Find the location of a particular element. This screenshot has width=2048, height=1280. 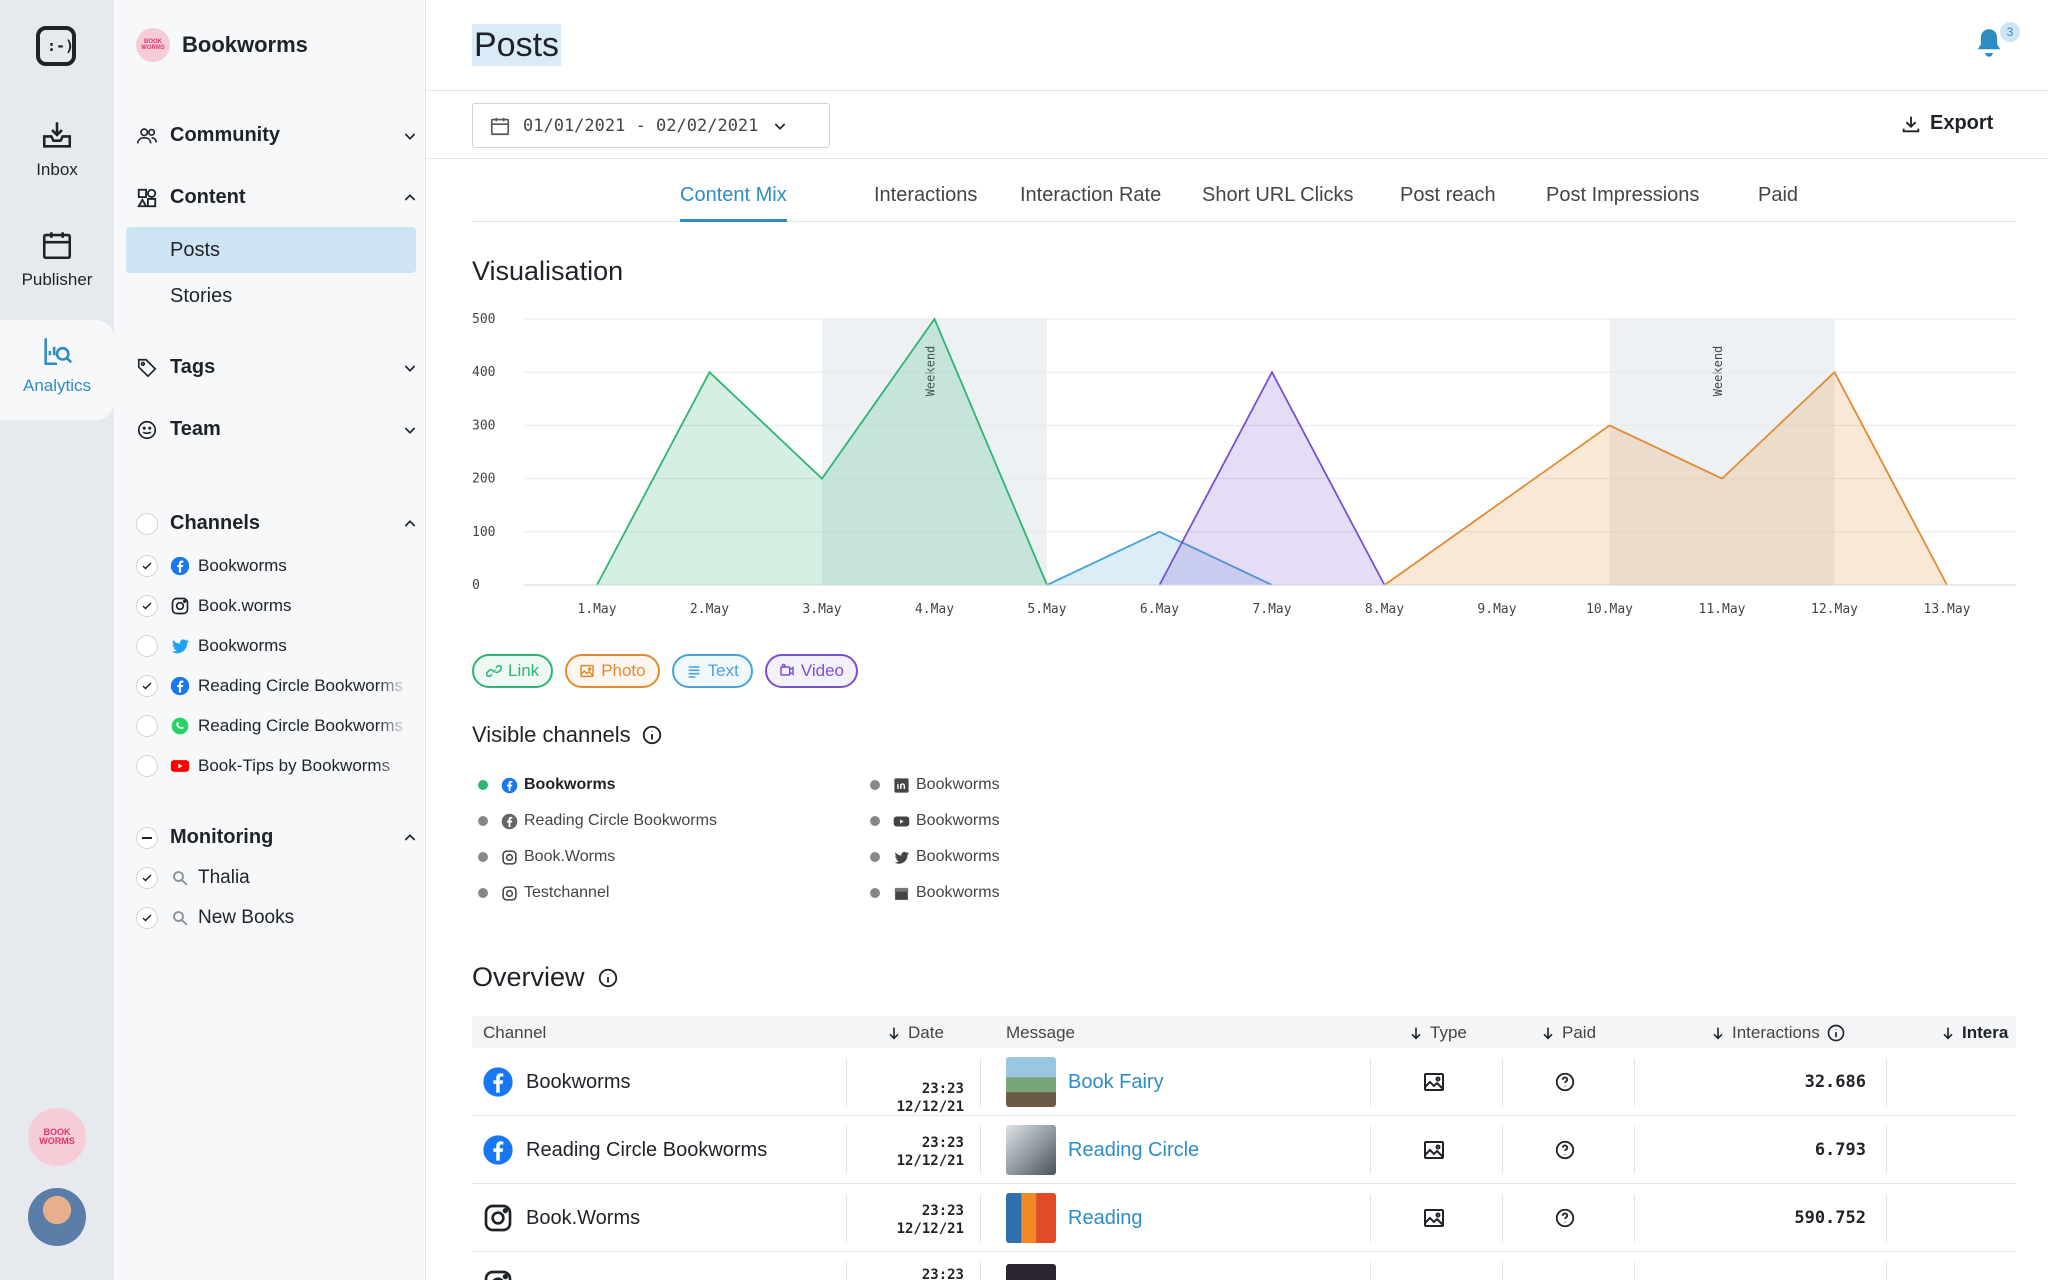

sidebar-section-team: Team is located at coordinates (277, 429).